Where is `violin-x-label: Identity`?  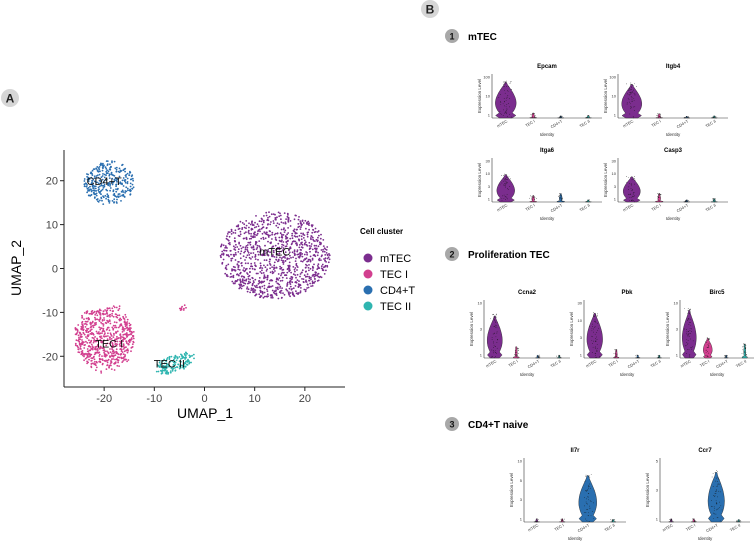
violin-x-label: Identity is located at coordinates (717, 374).